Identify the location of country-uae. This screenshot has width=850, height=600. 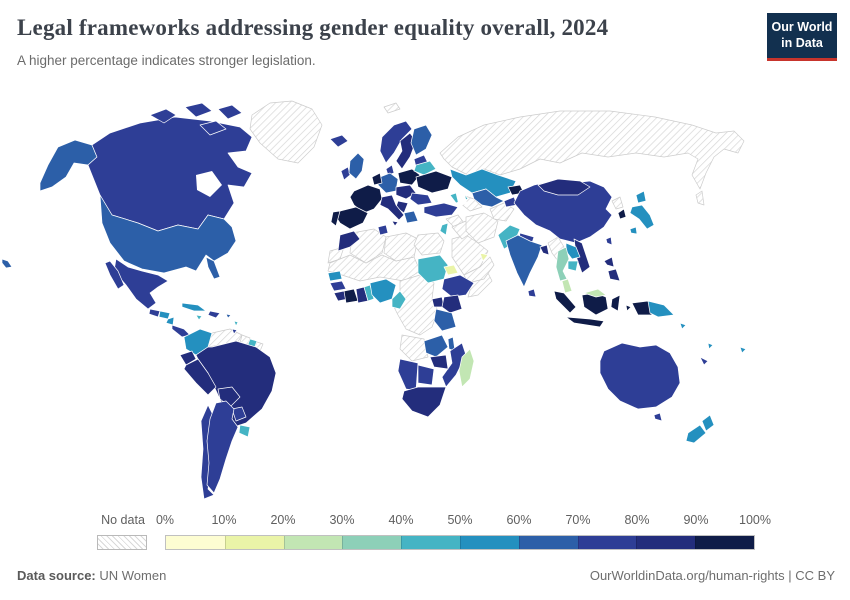
(484, 257).